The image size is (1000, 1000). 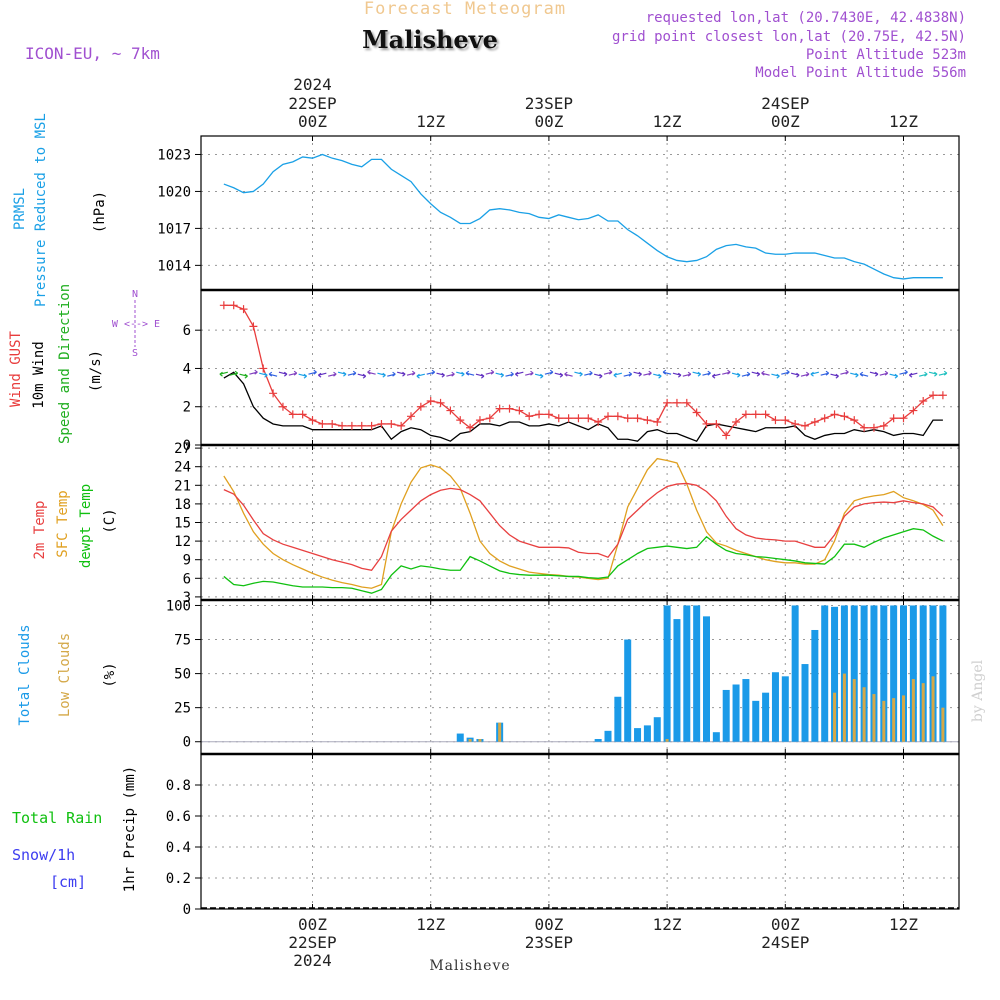 What do you see at coordinates (580, 367) in the screenshot?
I see `panel-frame` at bounding box center [580, 367].